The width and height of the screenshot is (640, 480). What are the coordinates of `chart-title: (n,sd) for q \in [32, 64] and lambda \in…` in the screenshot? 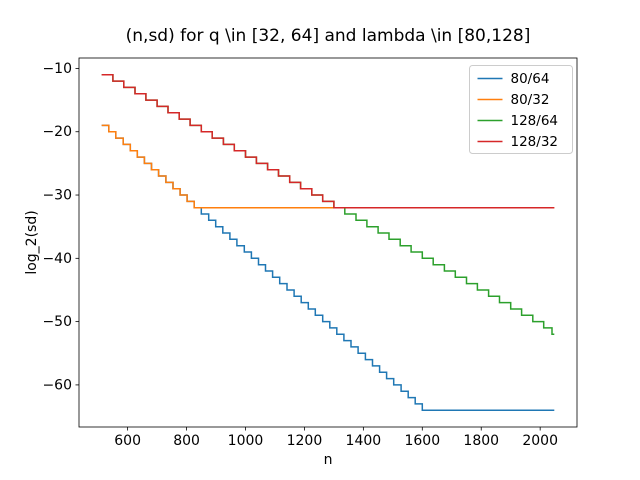 It's located at (328, 36).